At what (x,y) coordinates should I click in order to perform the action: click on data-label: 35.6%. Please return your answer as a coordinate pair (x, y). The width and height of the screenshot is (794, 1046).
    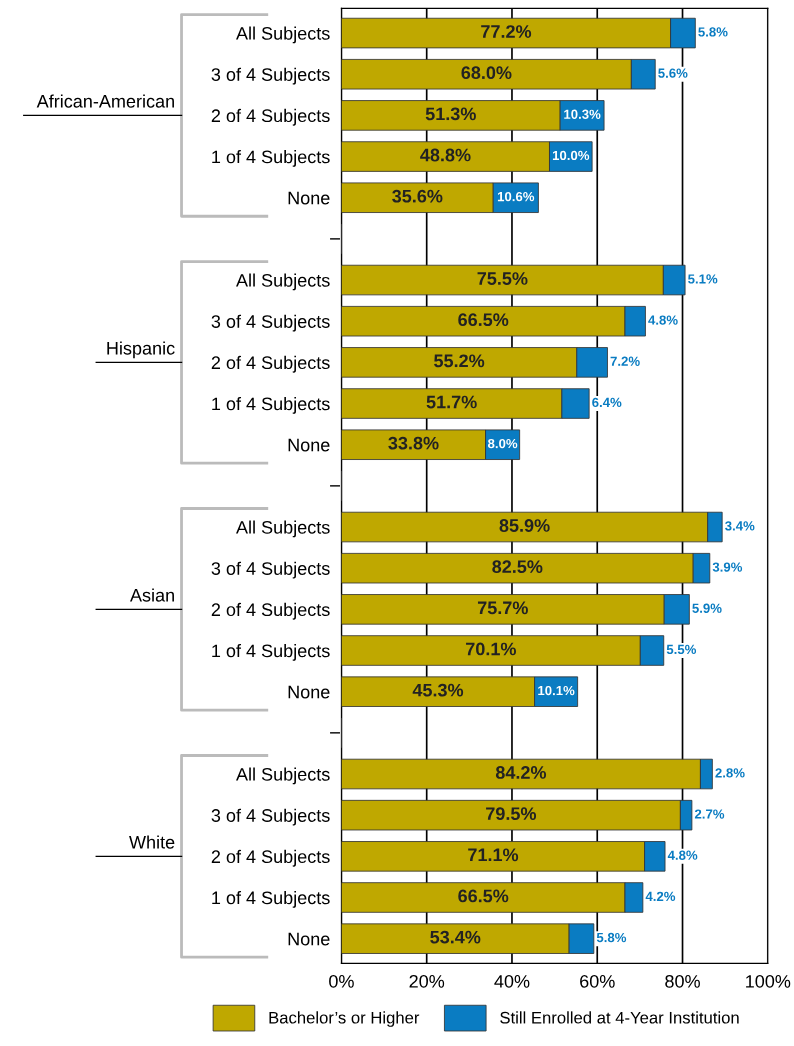
    Looking at the image, I should click on (417, 196).